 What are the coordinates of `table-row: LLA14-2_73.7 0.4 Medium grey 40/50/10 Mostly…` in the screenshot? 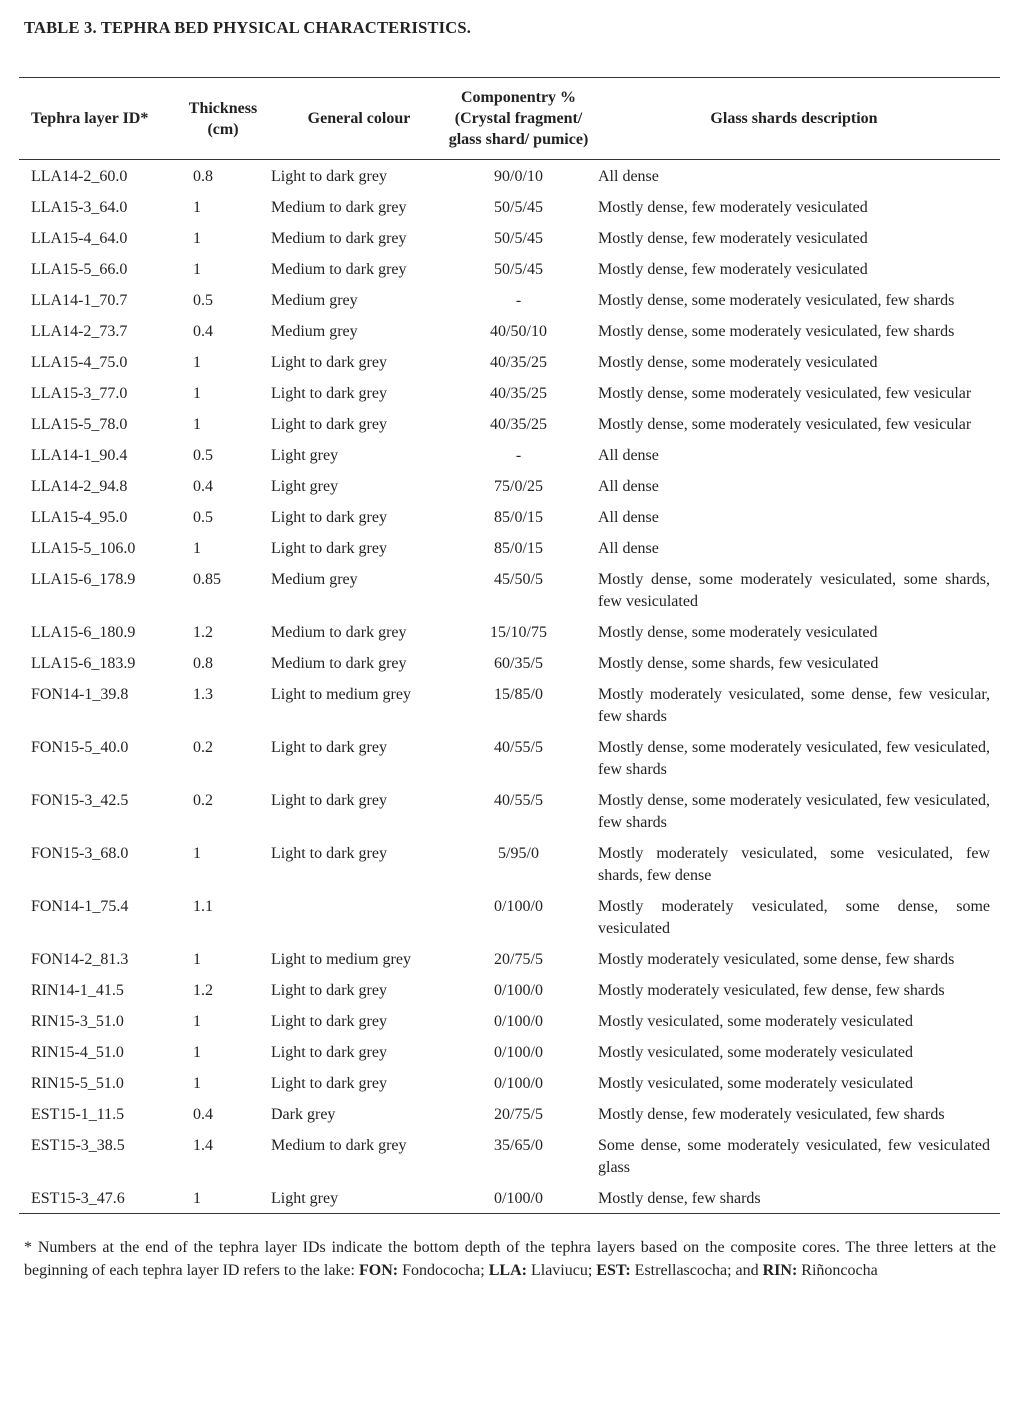 It's located at (509, 330).